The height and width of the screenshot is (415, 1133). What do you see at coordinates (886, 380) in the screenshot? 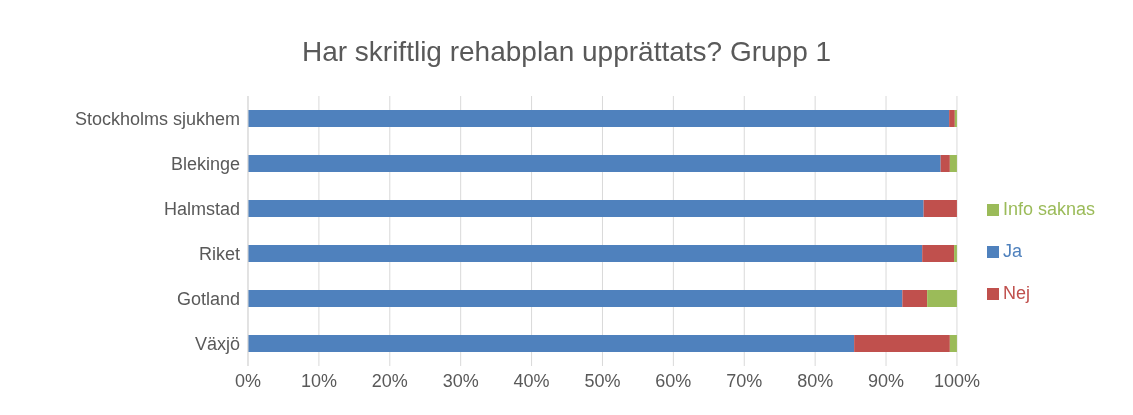
I see `x-tick-label: 90%` at bounding box center [886, 380].